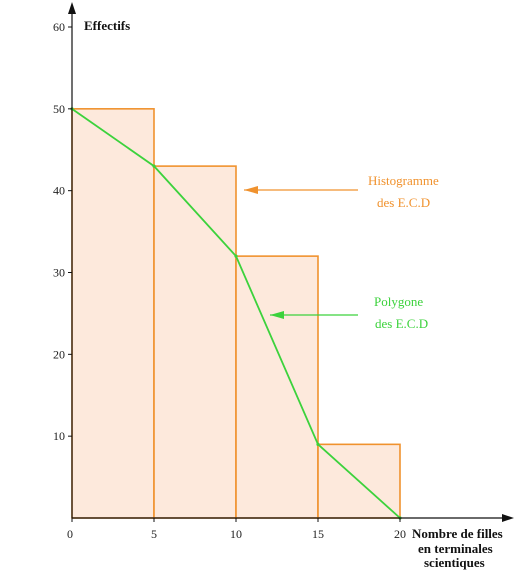 This screenshot has width=514, height=577. What do you see at coordinates (455, 548) in the screenshot?
I see `x-axis-title-line-2: en terminales` at bounding box center [455, 548].